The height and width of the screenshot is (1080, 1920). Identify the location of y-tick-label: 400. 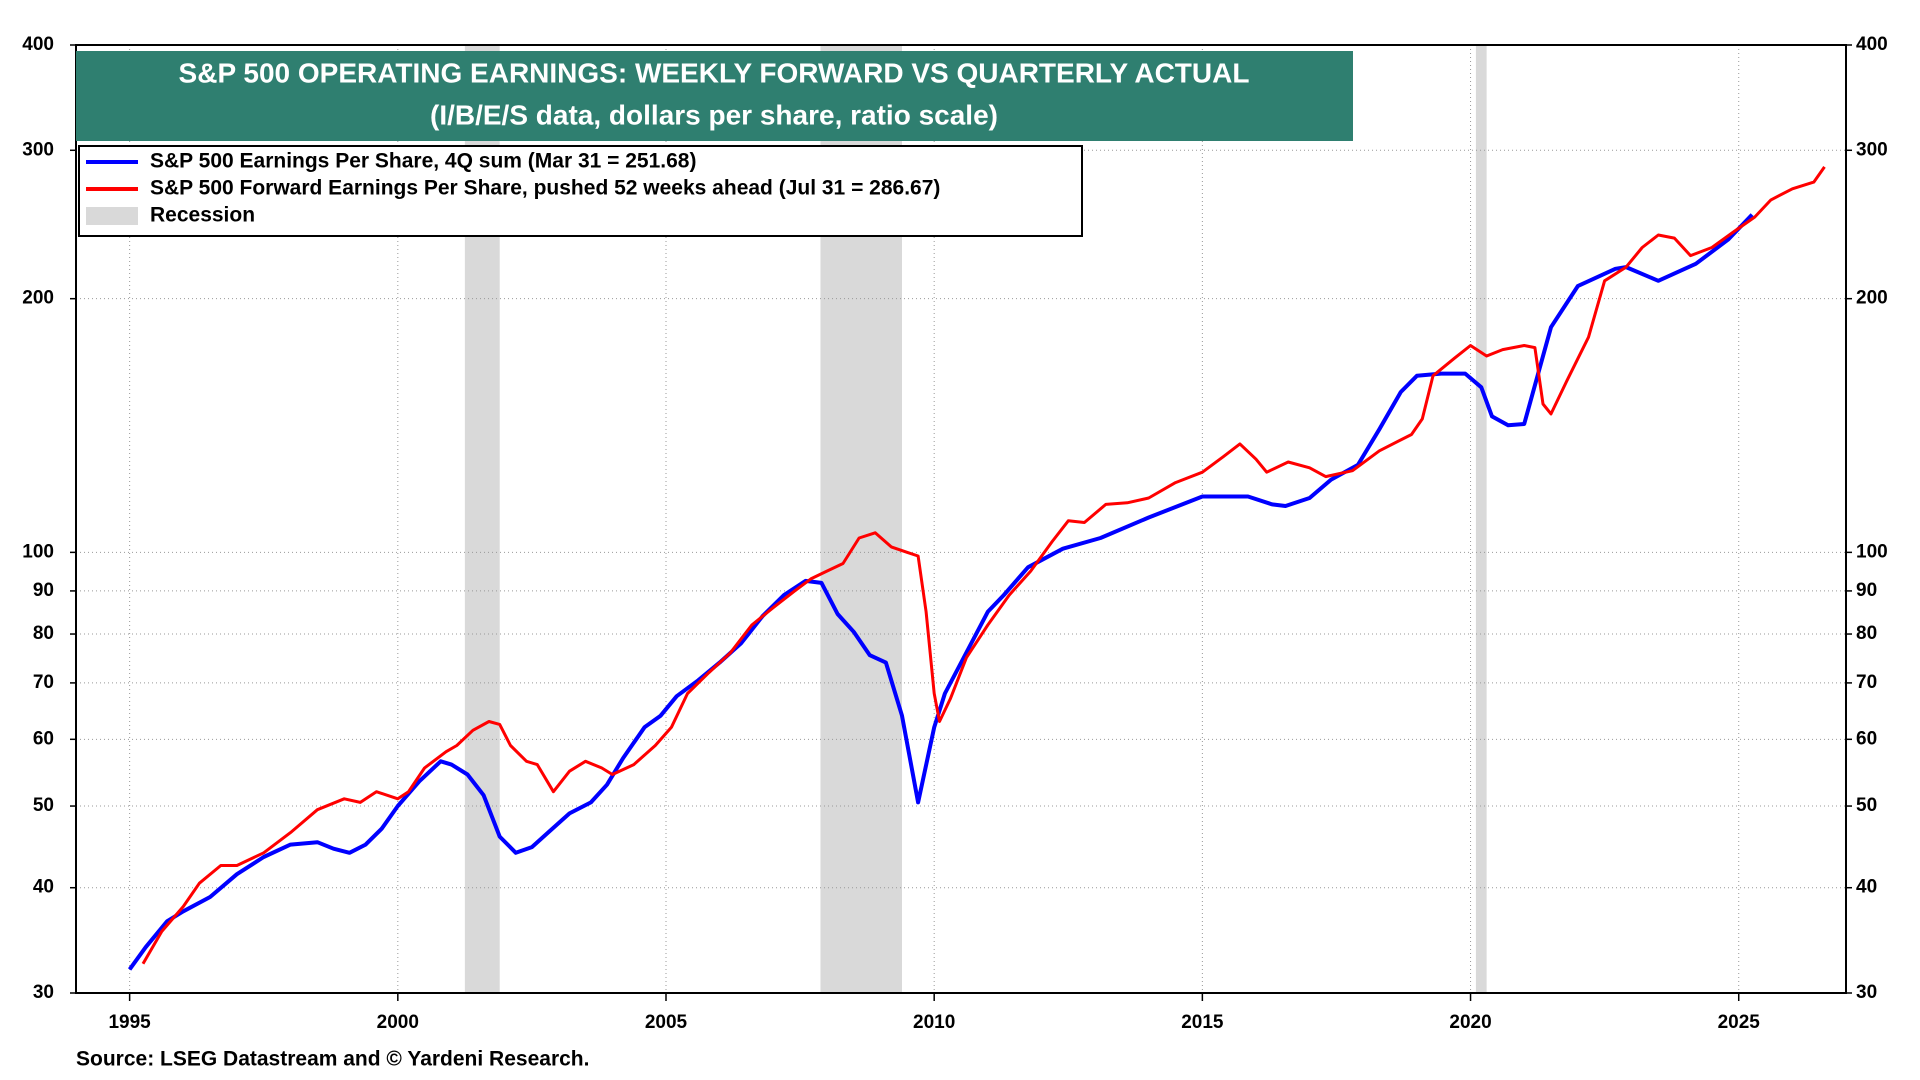
(38, 44).